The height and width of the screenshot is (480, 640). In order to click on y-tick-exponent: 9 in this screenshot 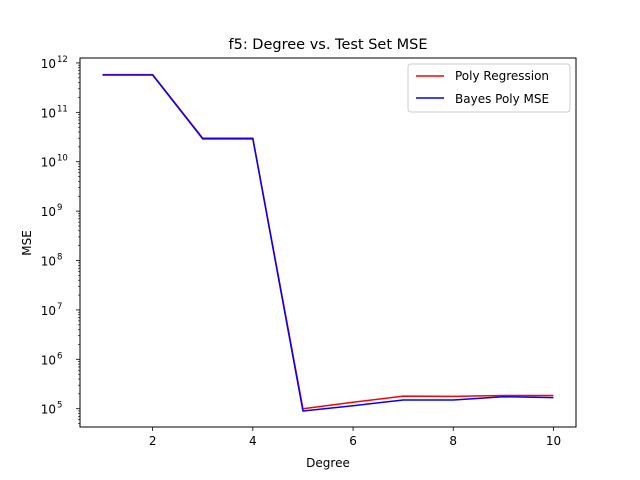, I will do `click(59, 208)`.